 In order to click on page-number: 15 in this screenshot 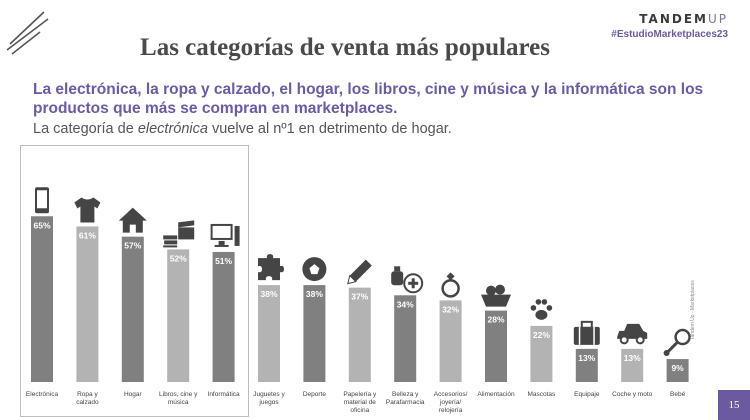, I will do `click(734, 405)`.